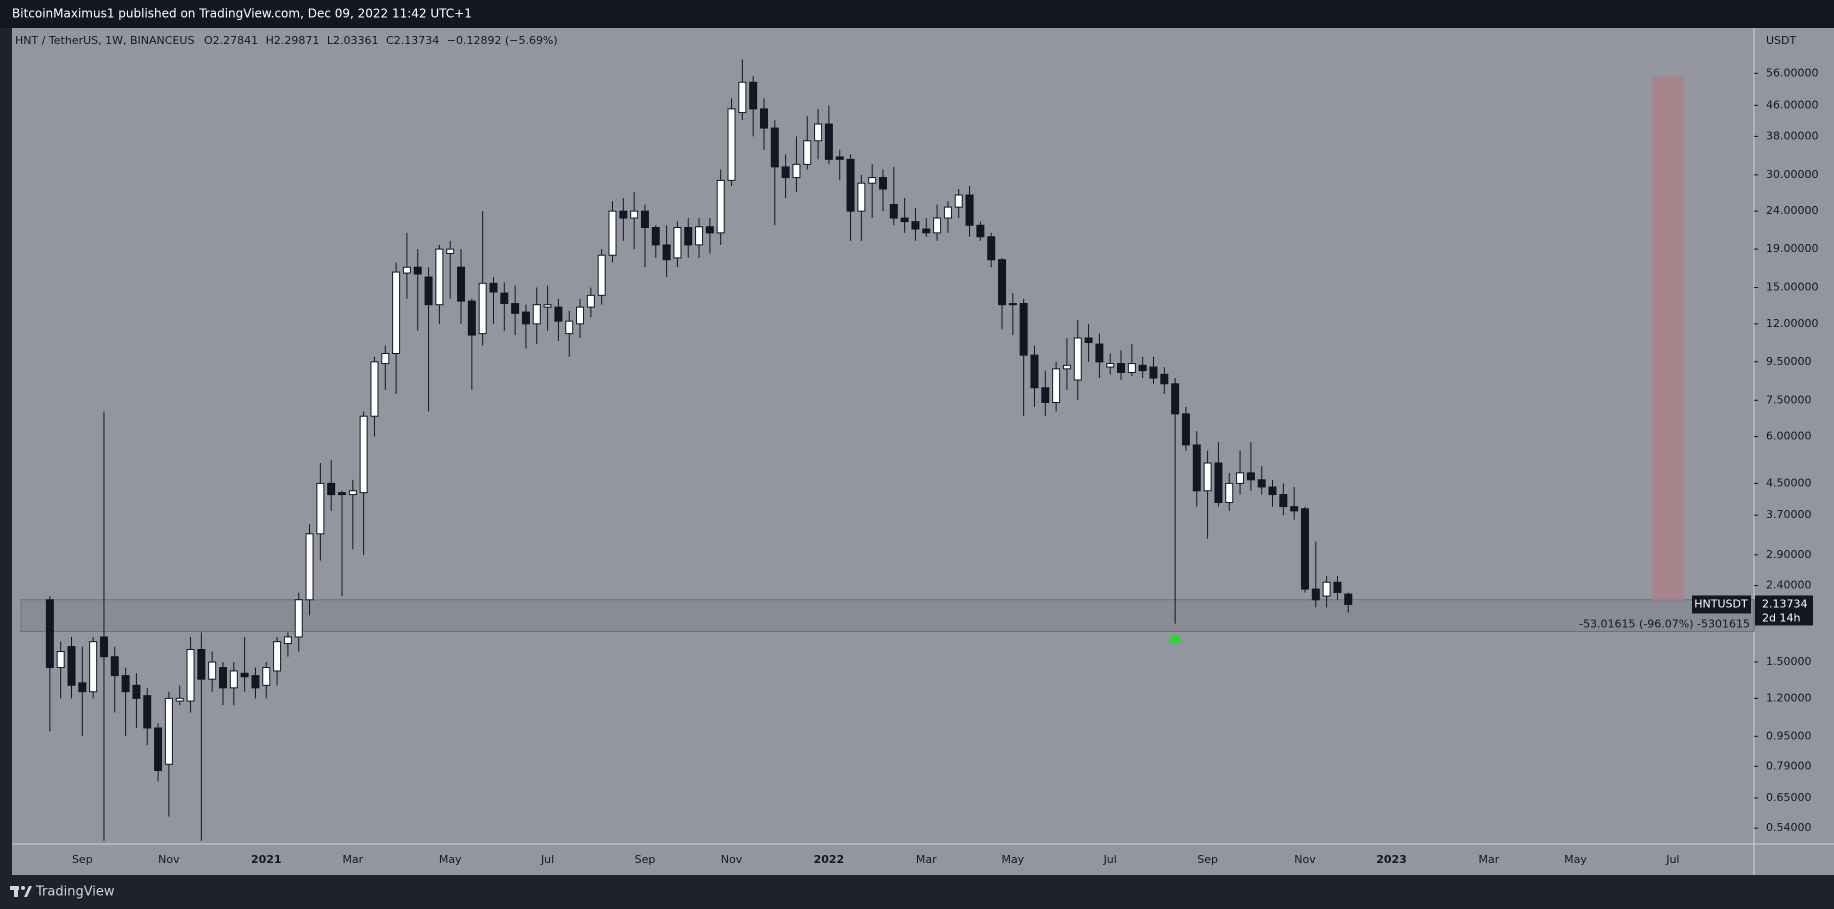  I want to click on y-tick-label: 30.00000, so click(1792, 174).